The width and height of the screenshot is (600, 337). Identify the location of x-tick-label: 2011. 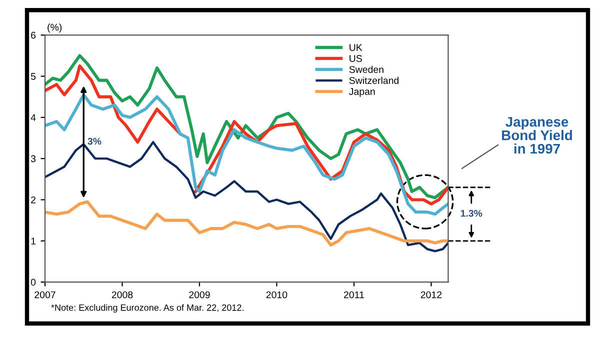
(354, 294).